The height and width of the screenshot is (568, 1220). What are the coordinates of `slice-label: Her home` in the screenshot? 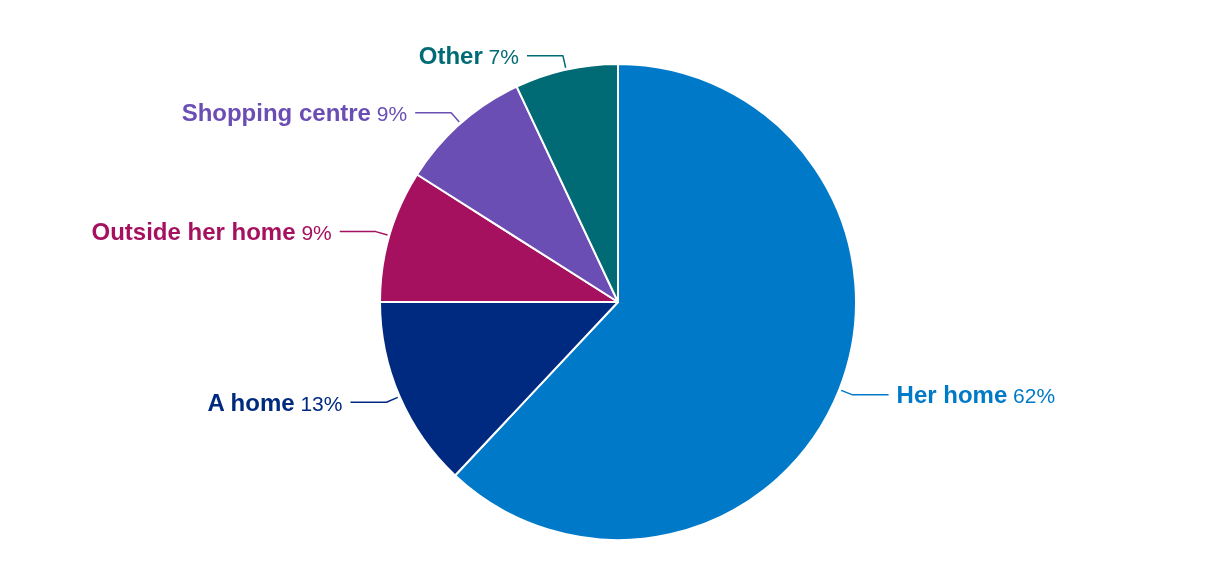 It's located at (952, 395).